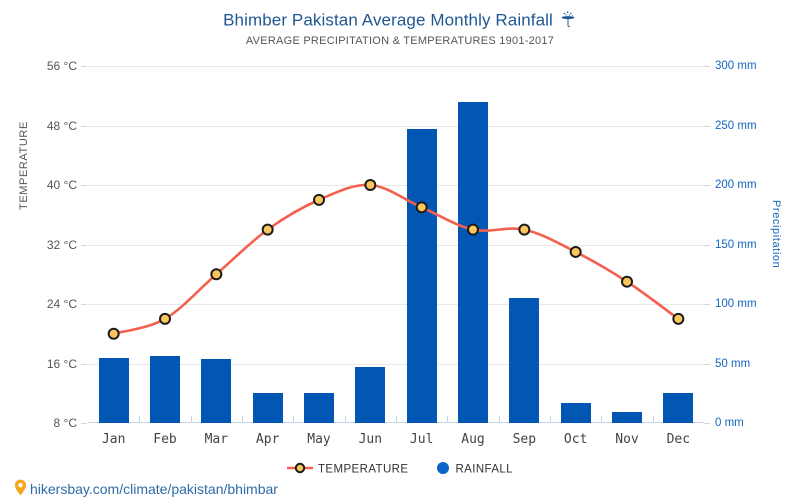 The image size is (800, 500). Describe the element at coordinates (776, 234) in the screenshot. I see `right-axis-title: Precipitation` at that location.